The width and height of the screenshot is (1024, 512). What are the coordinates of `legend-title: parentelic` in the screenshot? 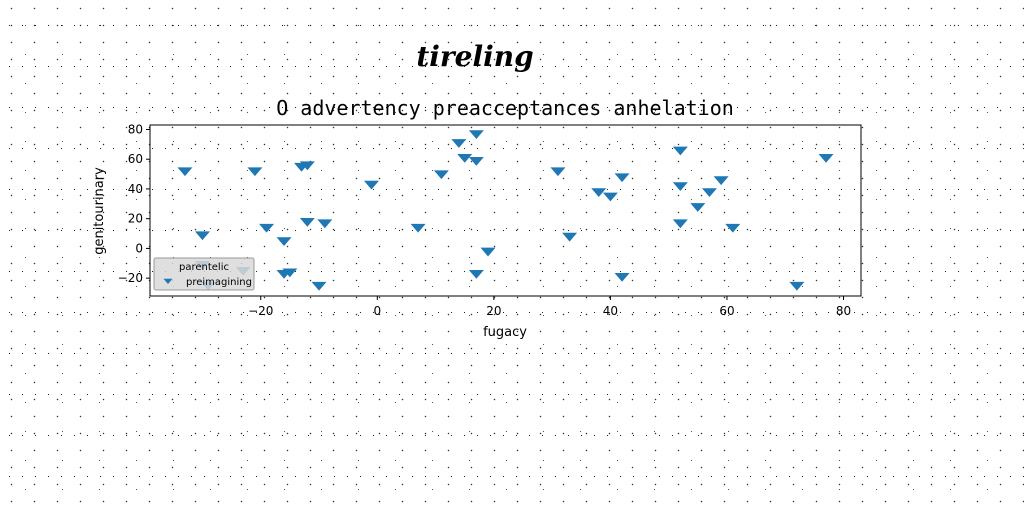 It's located at (204, 267).